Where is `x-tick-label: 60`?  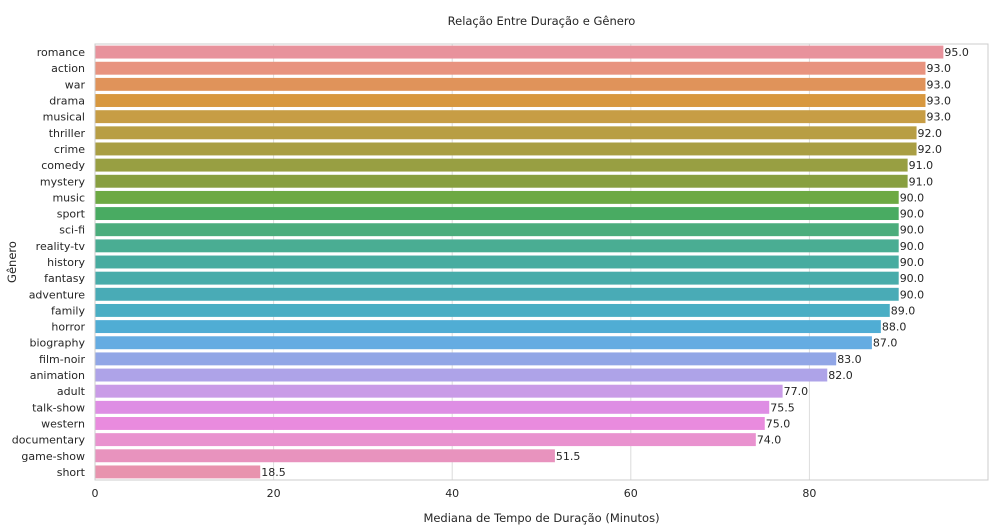
x-tick-label: 60 is located at coordinates (631, 493).